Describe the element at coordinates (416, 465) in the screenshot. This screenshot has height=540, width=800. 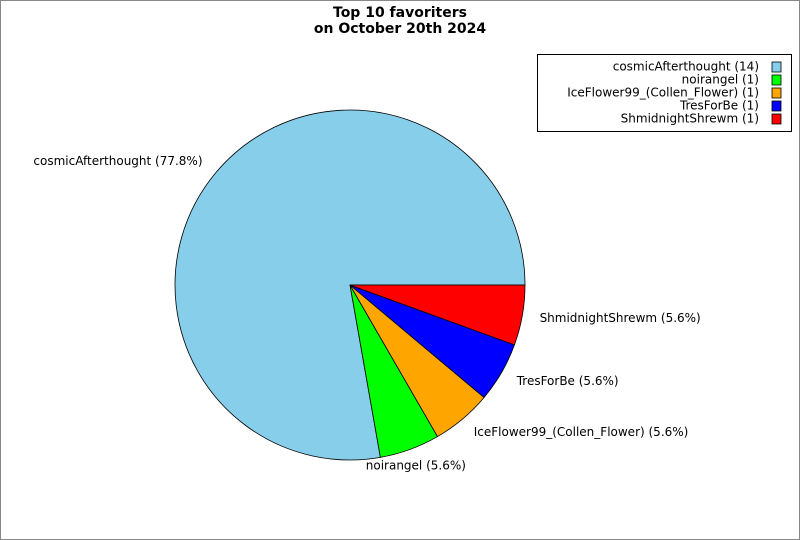
I see `slice-label: noirangel (5.6%)` at that location.